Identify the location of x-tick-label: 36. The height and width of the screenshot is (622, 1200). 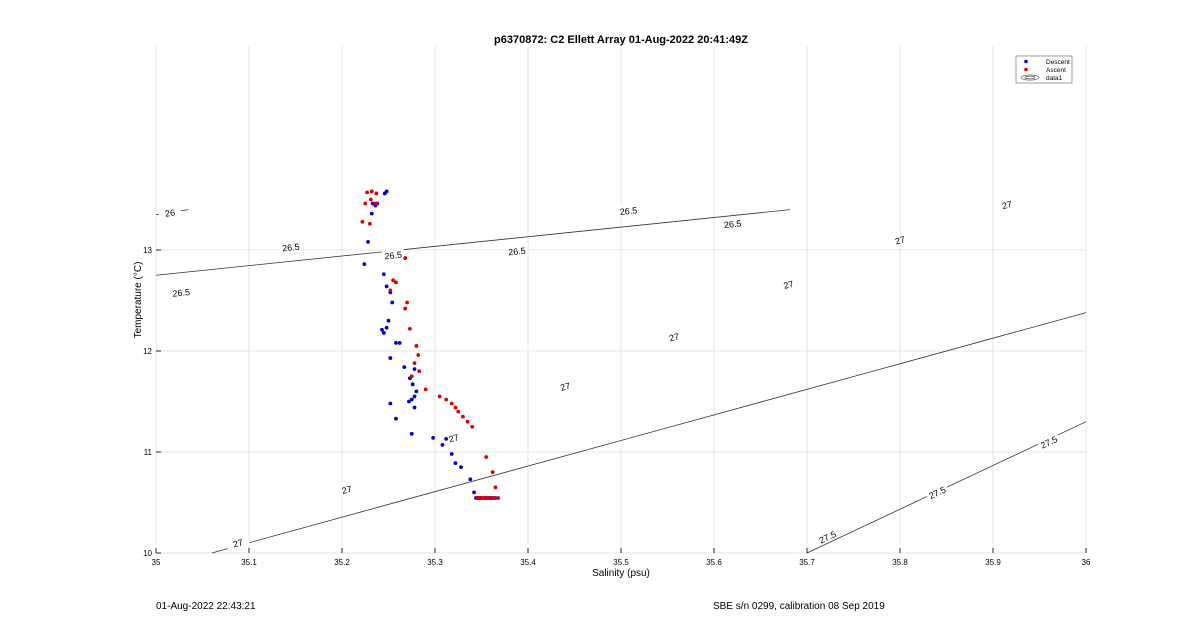
(1086, 562).